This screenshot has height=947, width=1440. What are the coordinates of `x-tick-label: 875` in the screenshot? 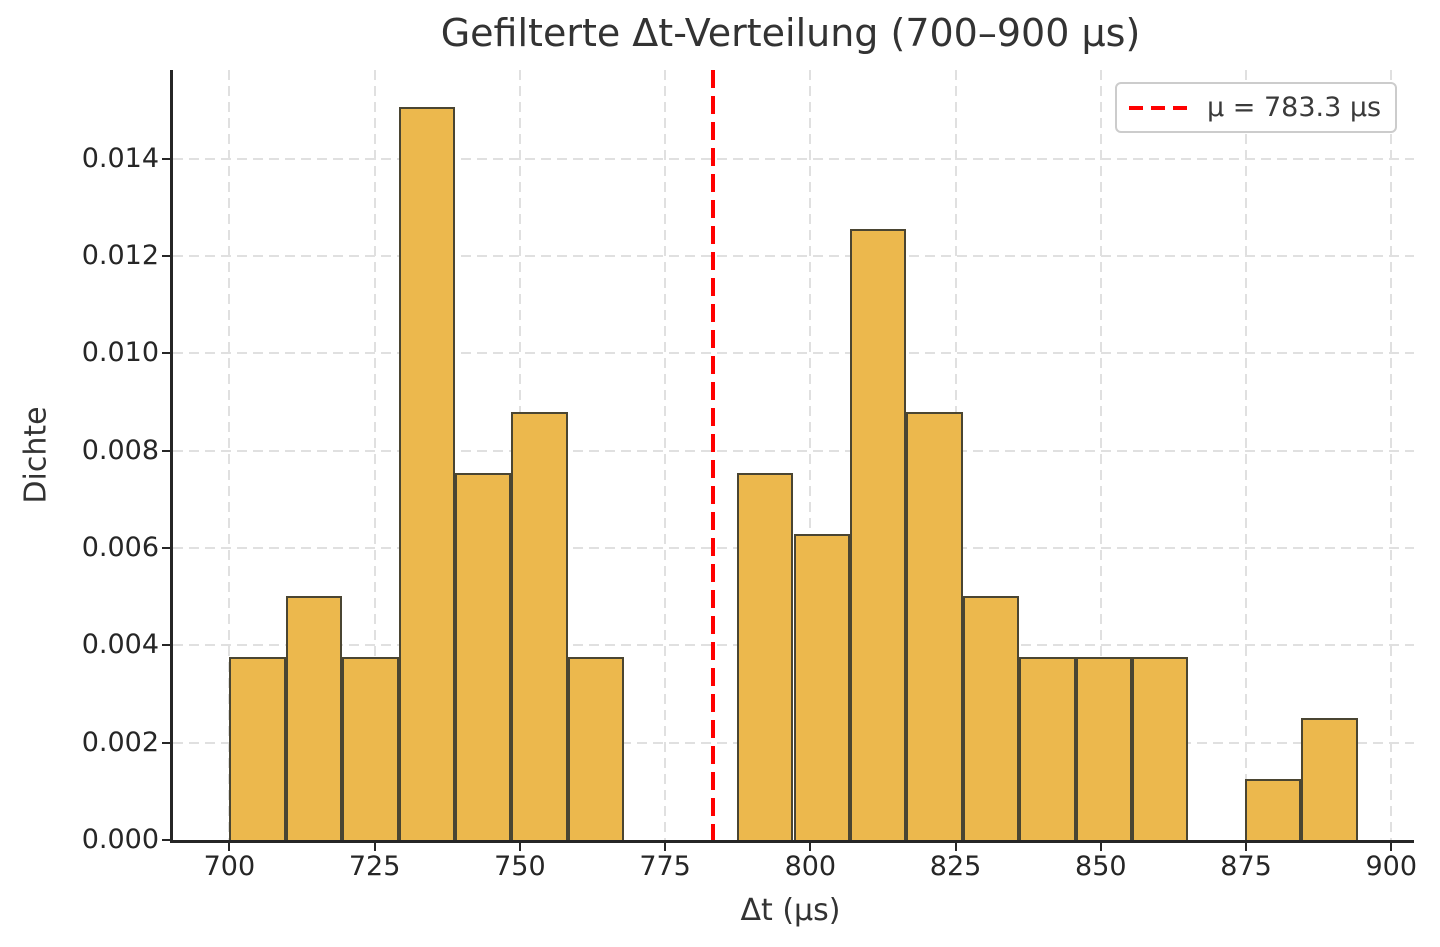 It's located at (1246, 866).